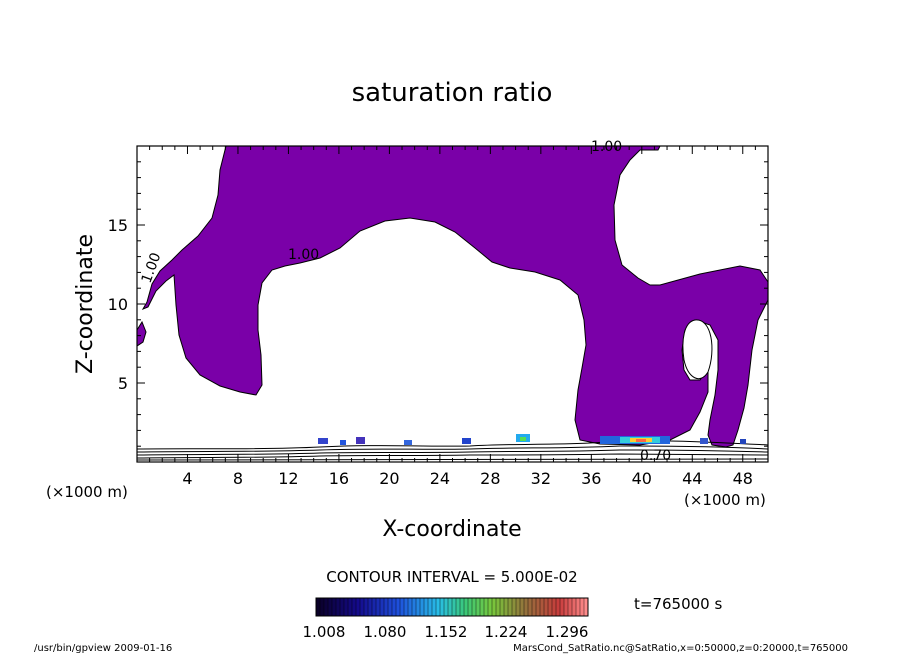  I want to click on x-unit-label: (×1000 m), so click(725, 500).